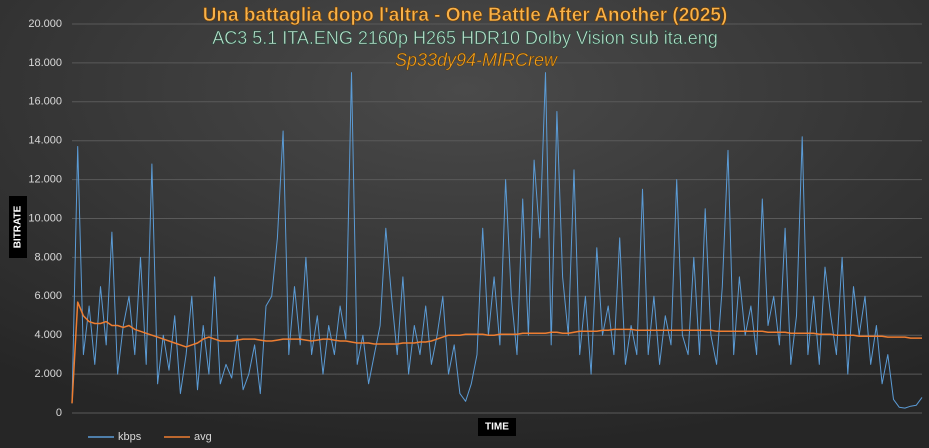  What do you see at coordinates (45, 141) in the screenshot?
I see `y-tick-label: 14.000` at bounding box center [45, 141].